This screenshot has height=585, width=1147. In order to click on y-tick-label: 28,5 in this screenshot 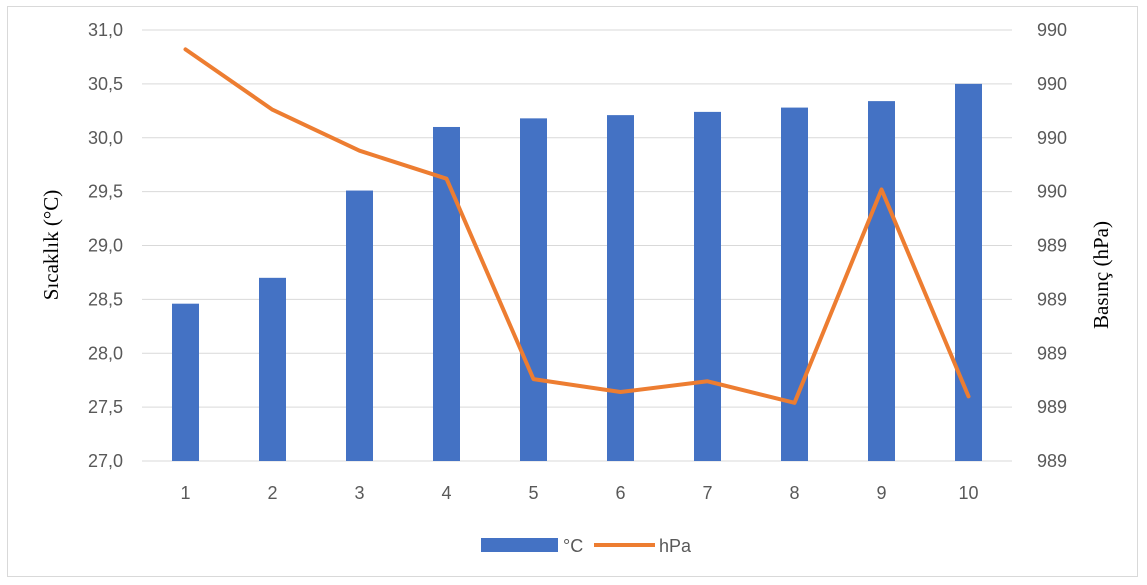, I will do `click(105, 299)`.